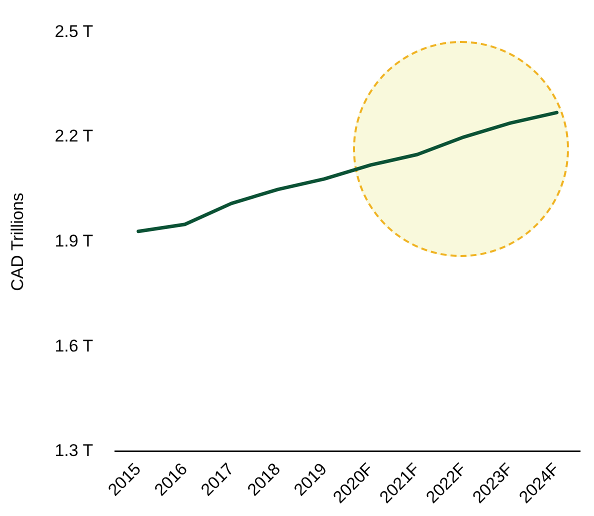 This screenshot has width=594, height=516. Describe the element at coordinates (74, 346) in the screenshot. I see `y-tick-label: 1.6 T` at that location.